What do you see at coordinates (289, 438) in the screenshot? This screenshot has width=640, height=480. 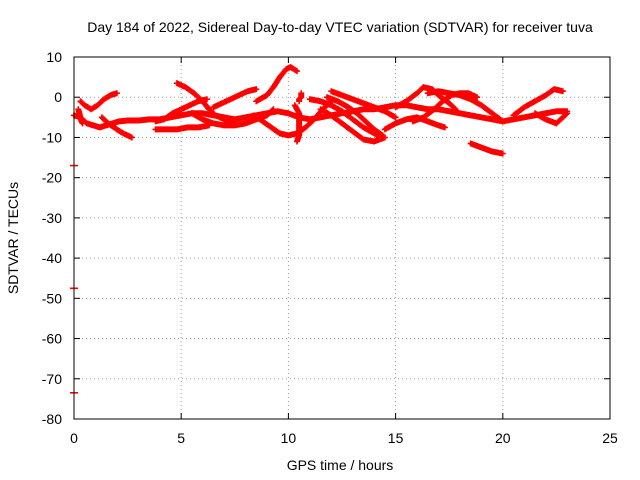 I see `x-tick-label: 10` at bounding box center [289, 438].